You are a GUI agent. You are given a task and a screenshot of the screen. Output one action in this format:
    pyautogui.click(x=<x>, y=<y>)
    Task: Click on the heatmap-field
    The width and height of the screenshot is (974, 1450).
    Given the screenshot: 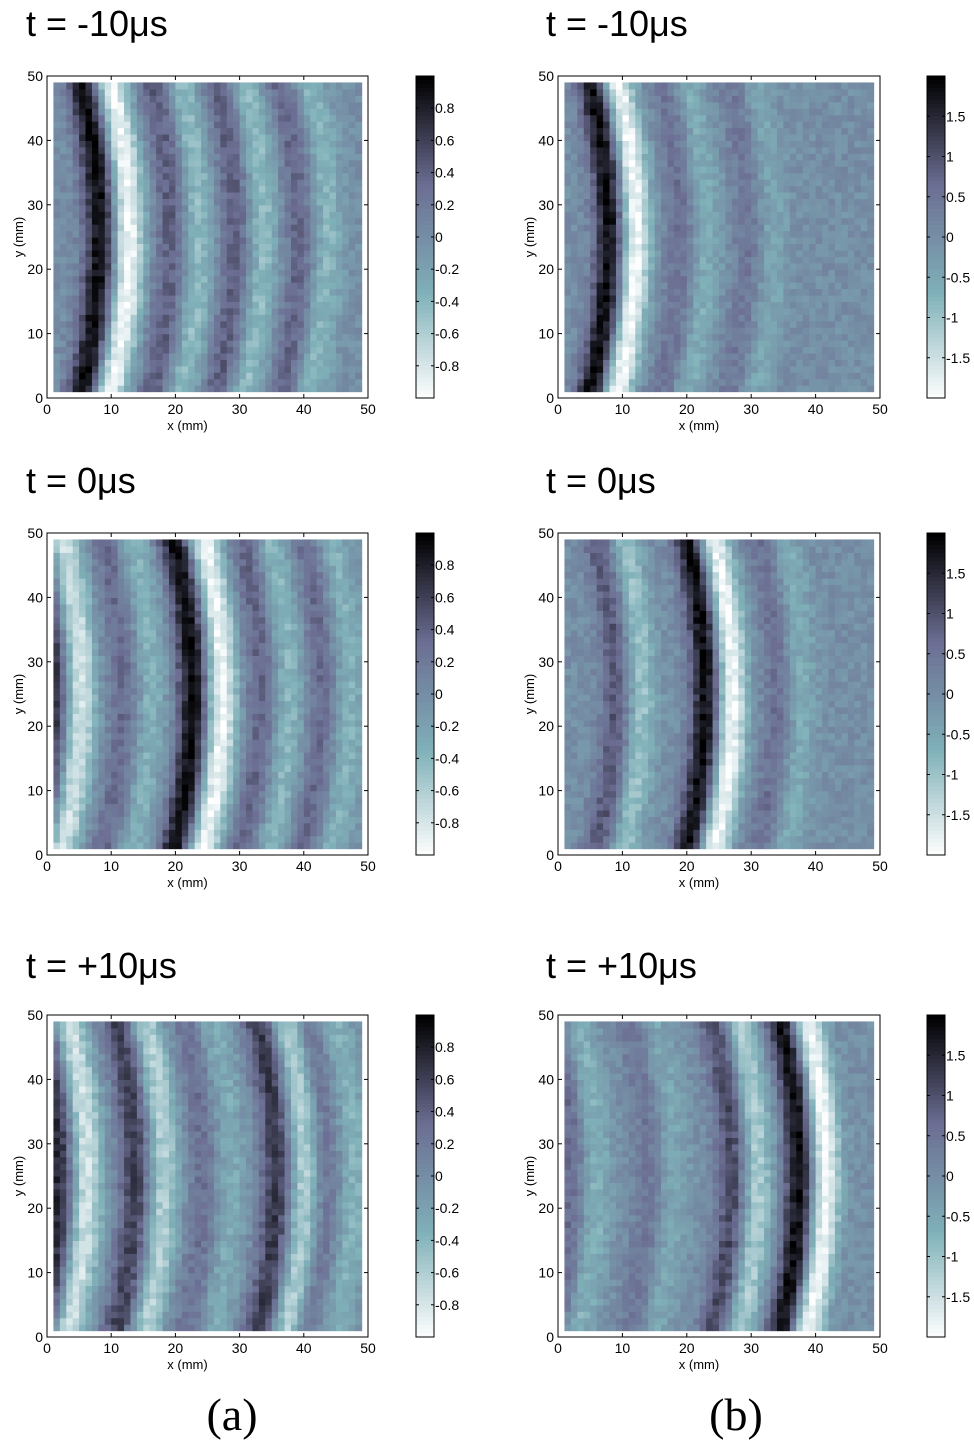 What is the action you would take?
    pyautogui.click(x=208, y=237)
    